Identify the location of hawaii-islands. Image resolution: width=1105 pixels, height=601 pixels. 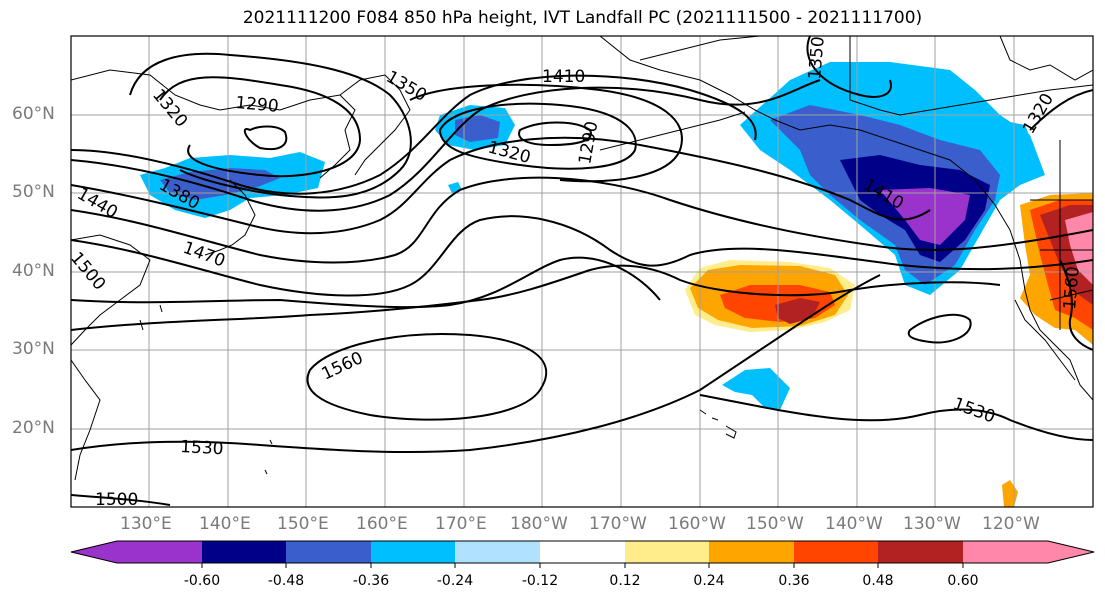
(718, 424).